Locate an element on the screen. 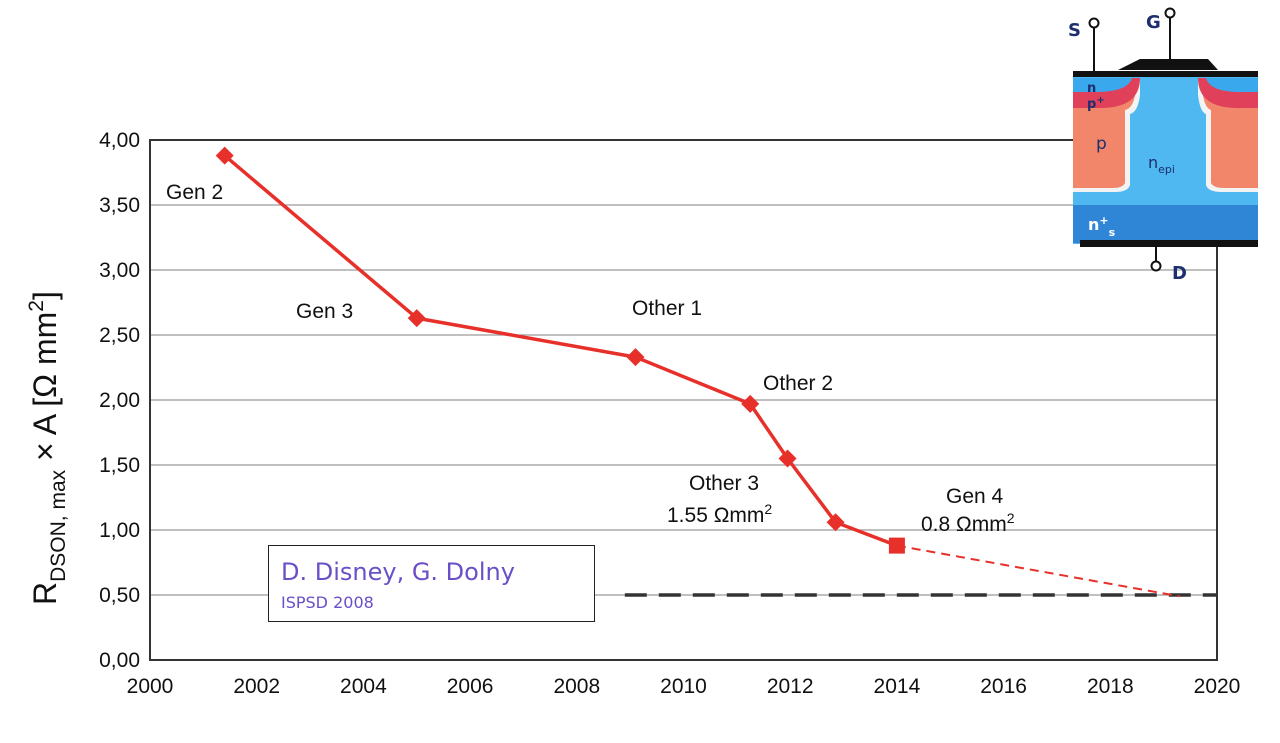 Image resolution: width=1280 pixels, height=743 pixels. reference-box: D. Disney, G. Dolny ISPSD 2008 is located at coordinates (431, 583).